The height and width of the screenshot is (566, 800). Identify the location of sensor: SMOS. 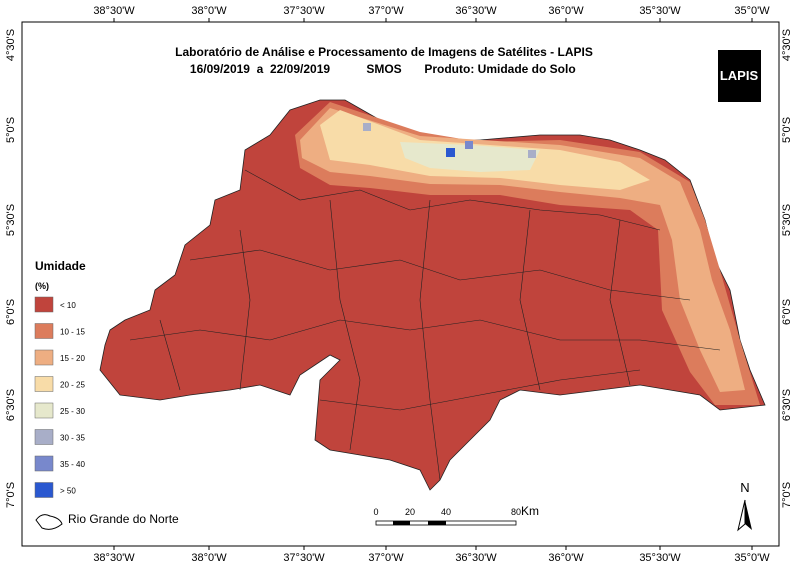
(383, 69).